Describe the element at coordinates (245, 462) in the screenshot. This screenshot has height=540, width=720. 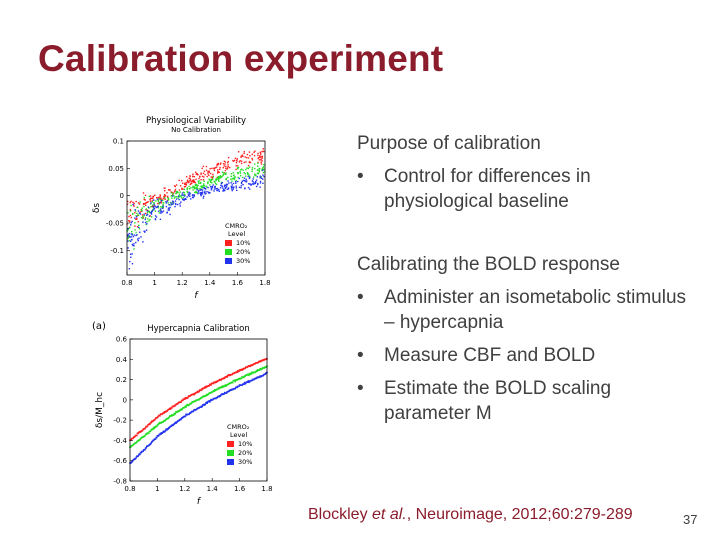
I see `legend-label: 30%` at that location.